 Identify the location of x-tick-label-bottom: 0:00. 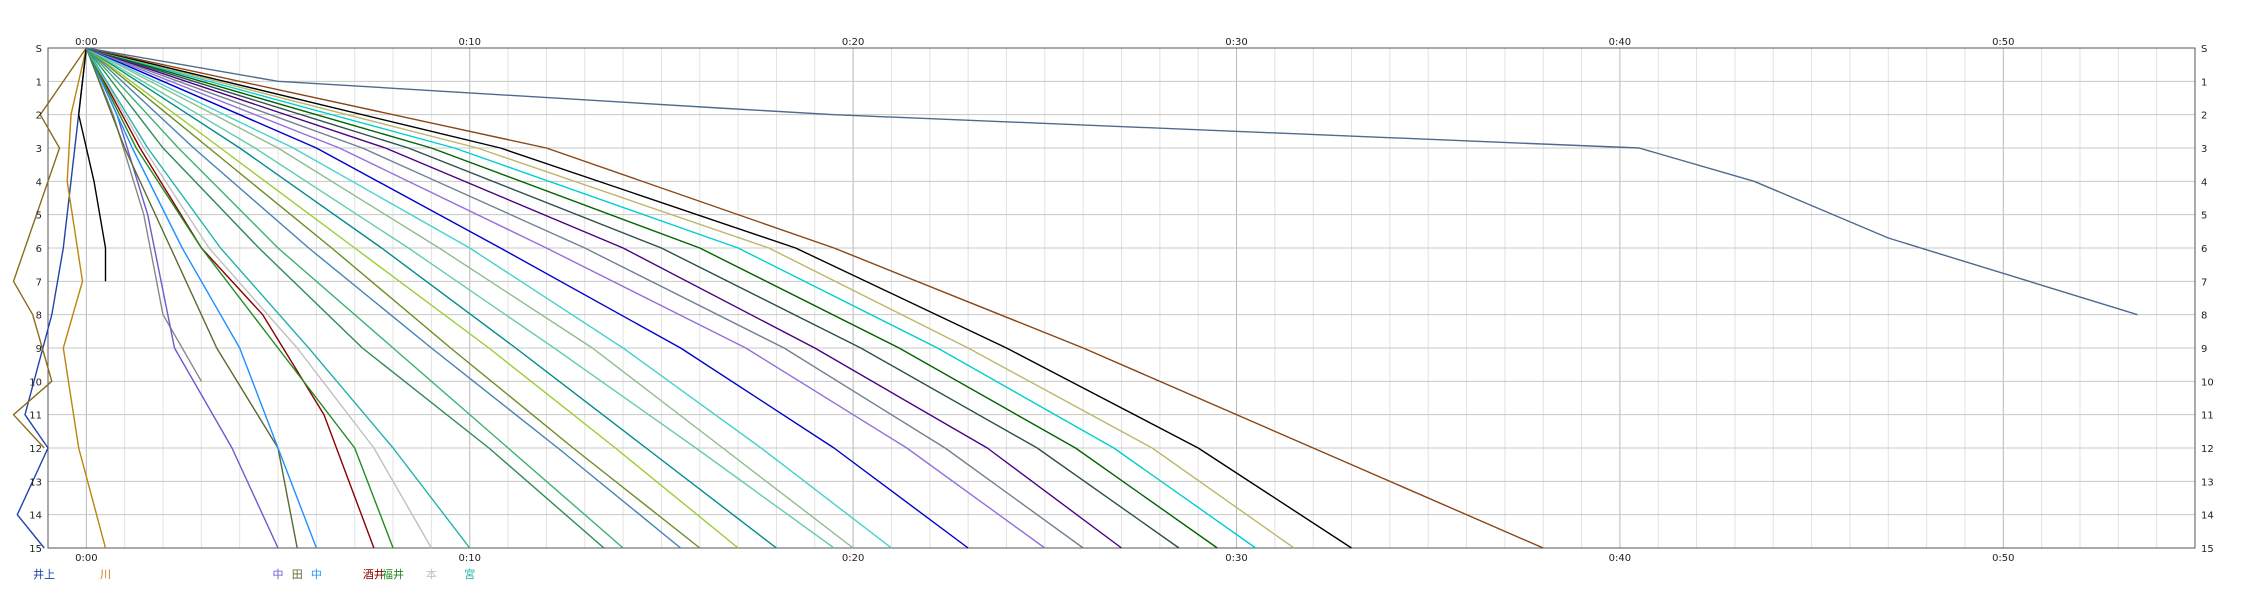
(86, 558).